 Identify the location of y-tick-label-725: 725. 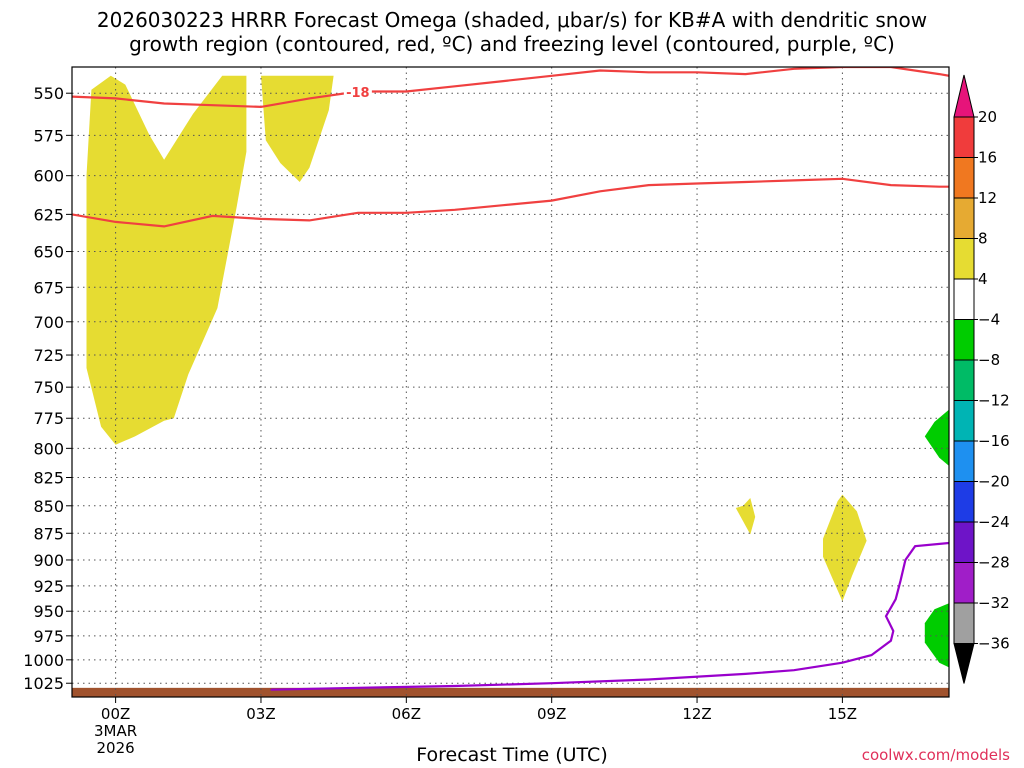
(48, 355).